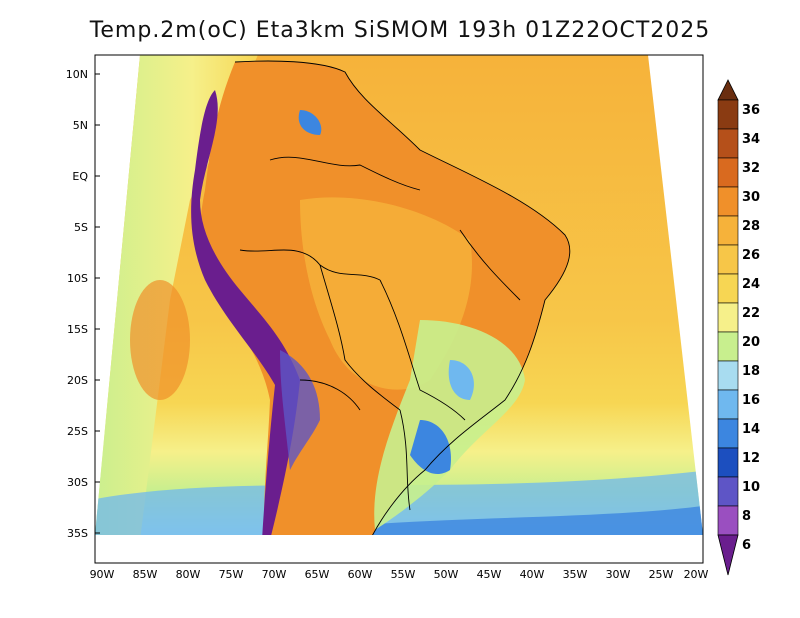 This screenshot has height=618, width=800. I want to click on colorbar-label: 28, so click(751, 226).